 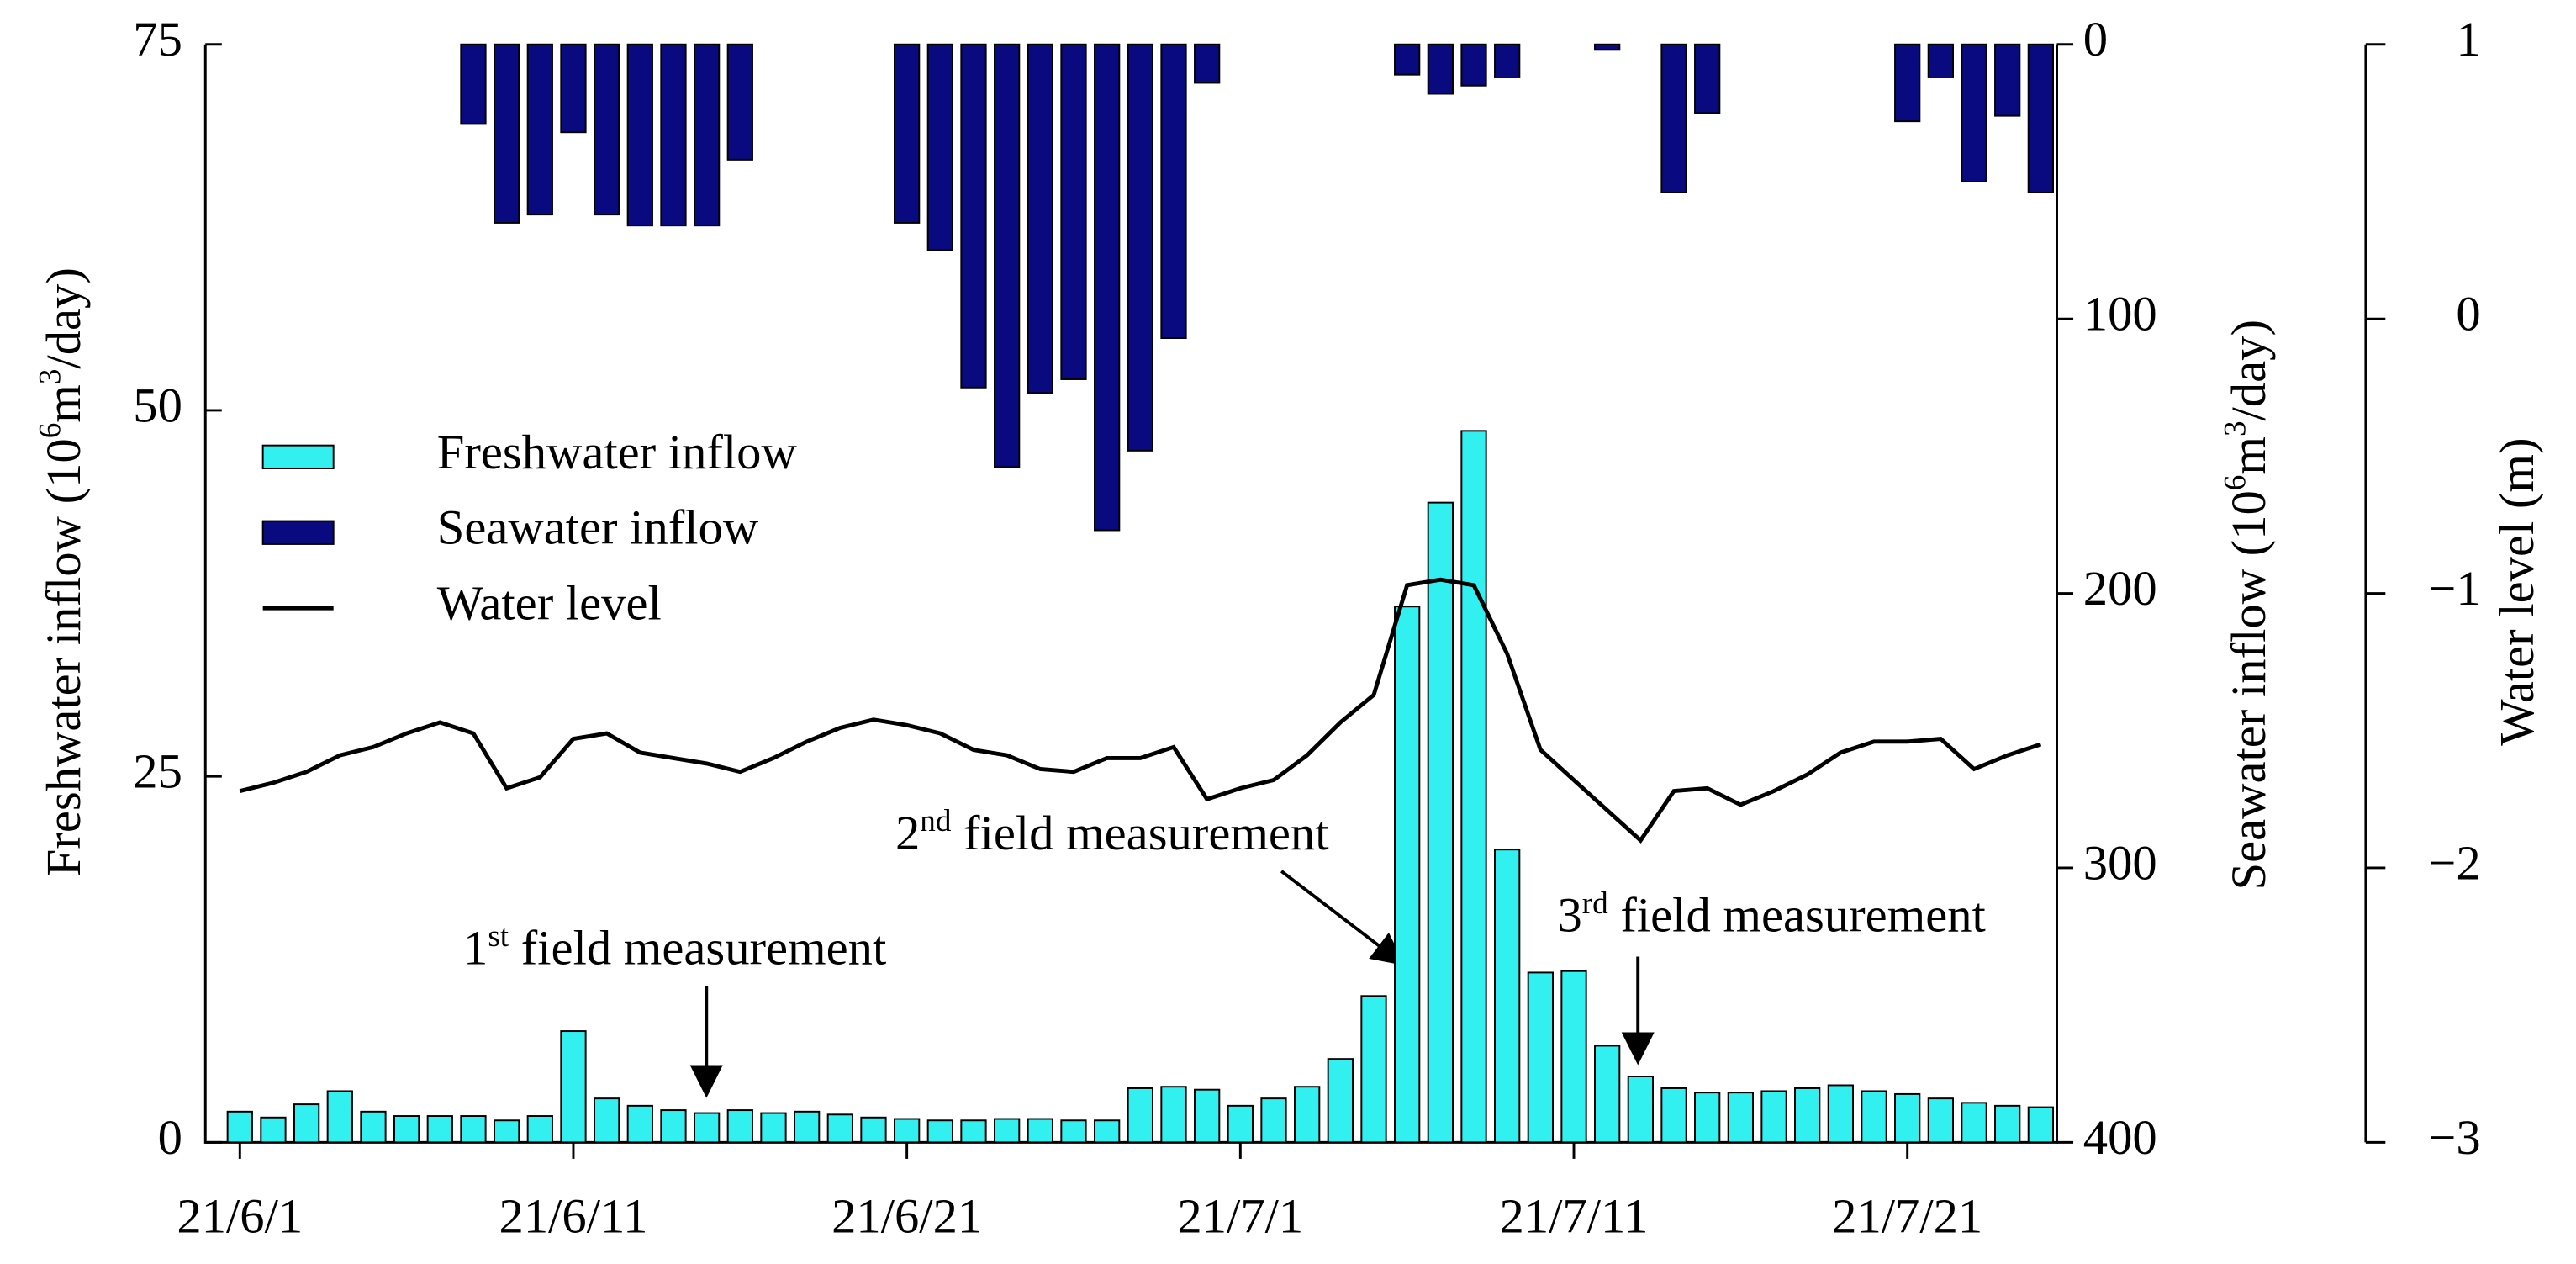 What do you see at coordinates (1112, 832) in the screenshot?
I see `annotation: 2nd field measurement` at bounding box center [1112, 832].